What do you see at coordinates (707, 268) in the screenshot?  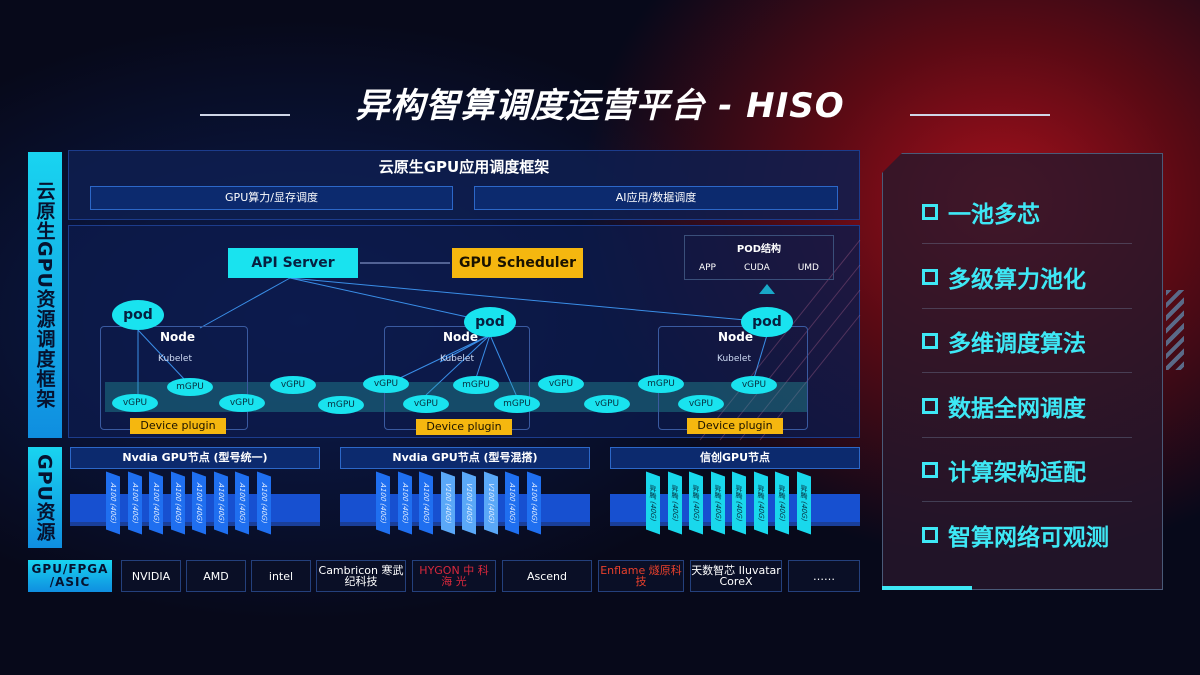 I see `pod-item-app: APP` at bounding box center [707, 268].